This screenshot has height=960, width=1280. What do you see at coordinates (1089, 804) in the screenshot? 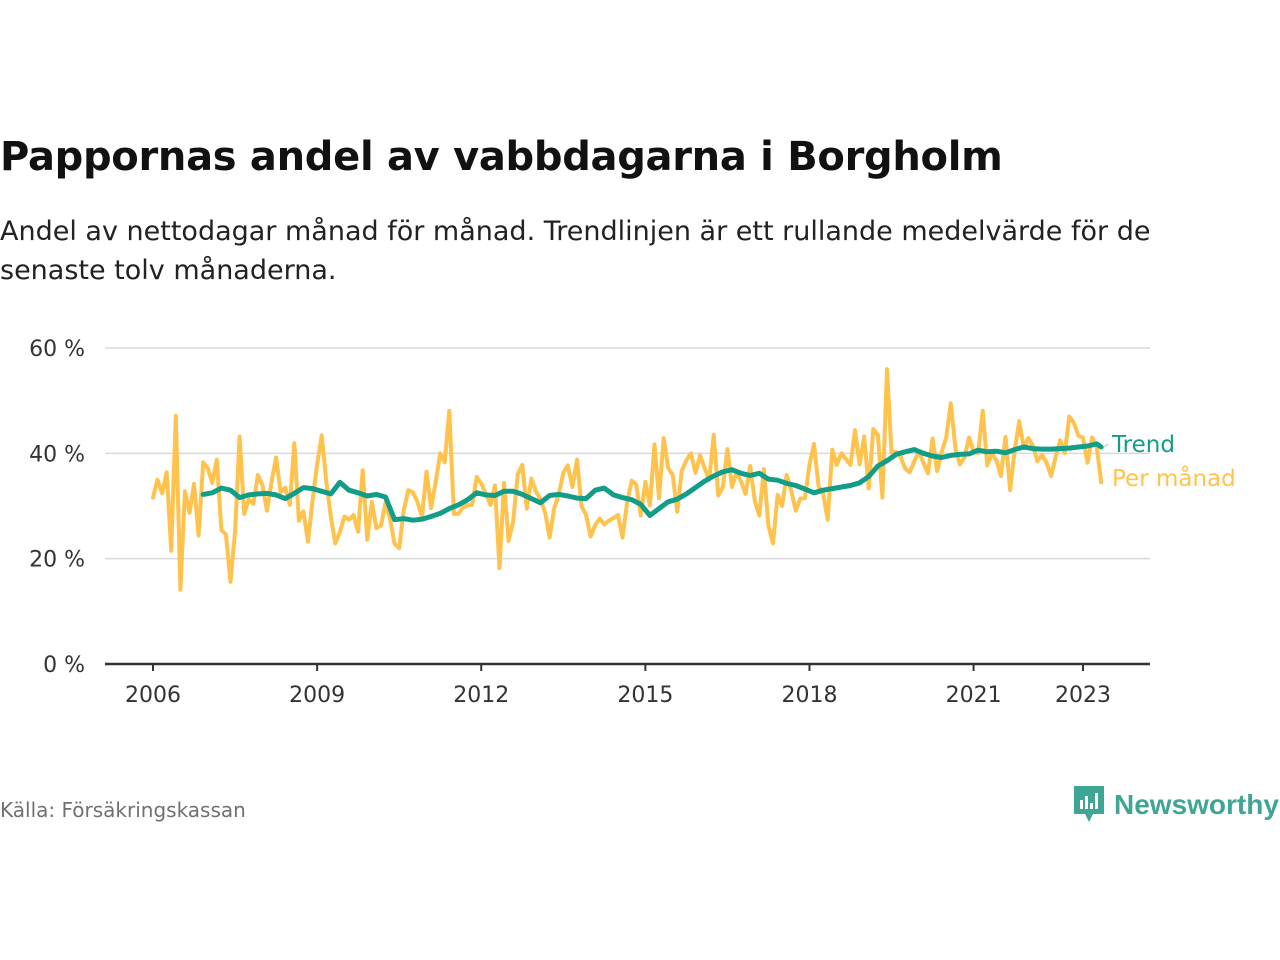
I see `newsworthy-logo-icon` at bounding box center [1089, 804].